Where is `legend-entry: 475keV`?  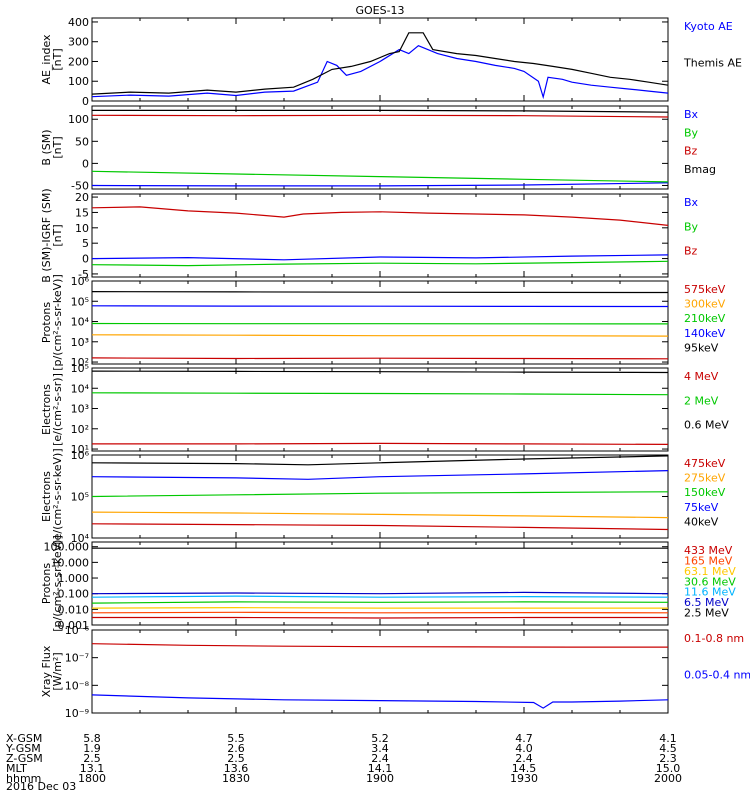
legend-entry: 475keV is located at coordinates (705, 463).